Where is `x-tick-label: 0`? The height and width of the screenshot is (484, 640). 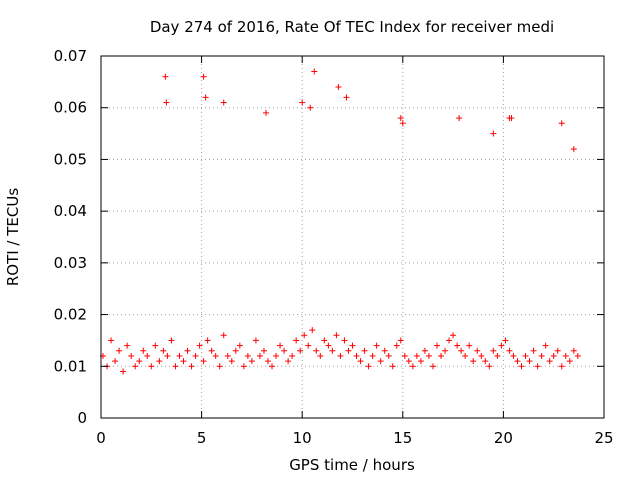 x-tick-label: 0 is located at coordinates (101, 438).